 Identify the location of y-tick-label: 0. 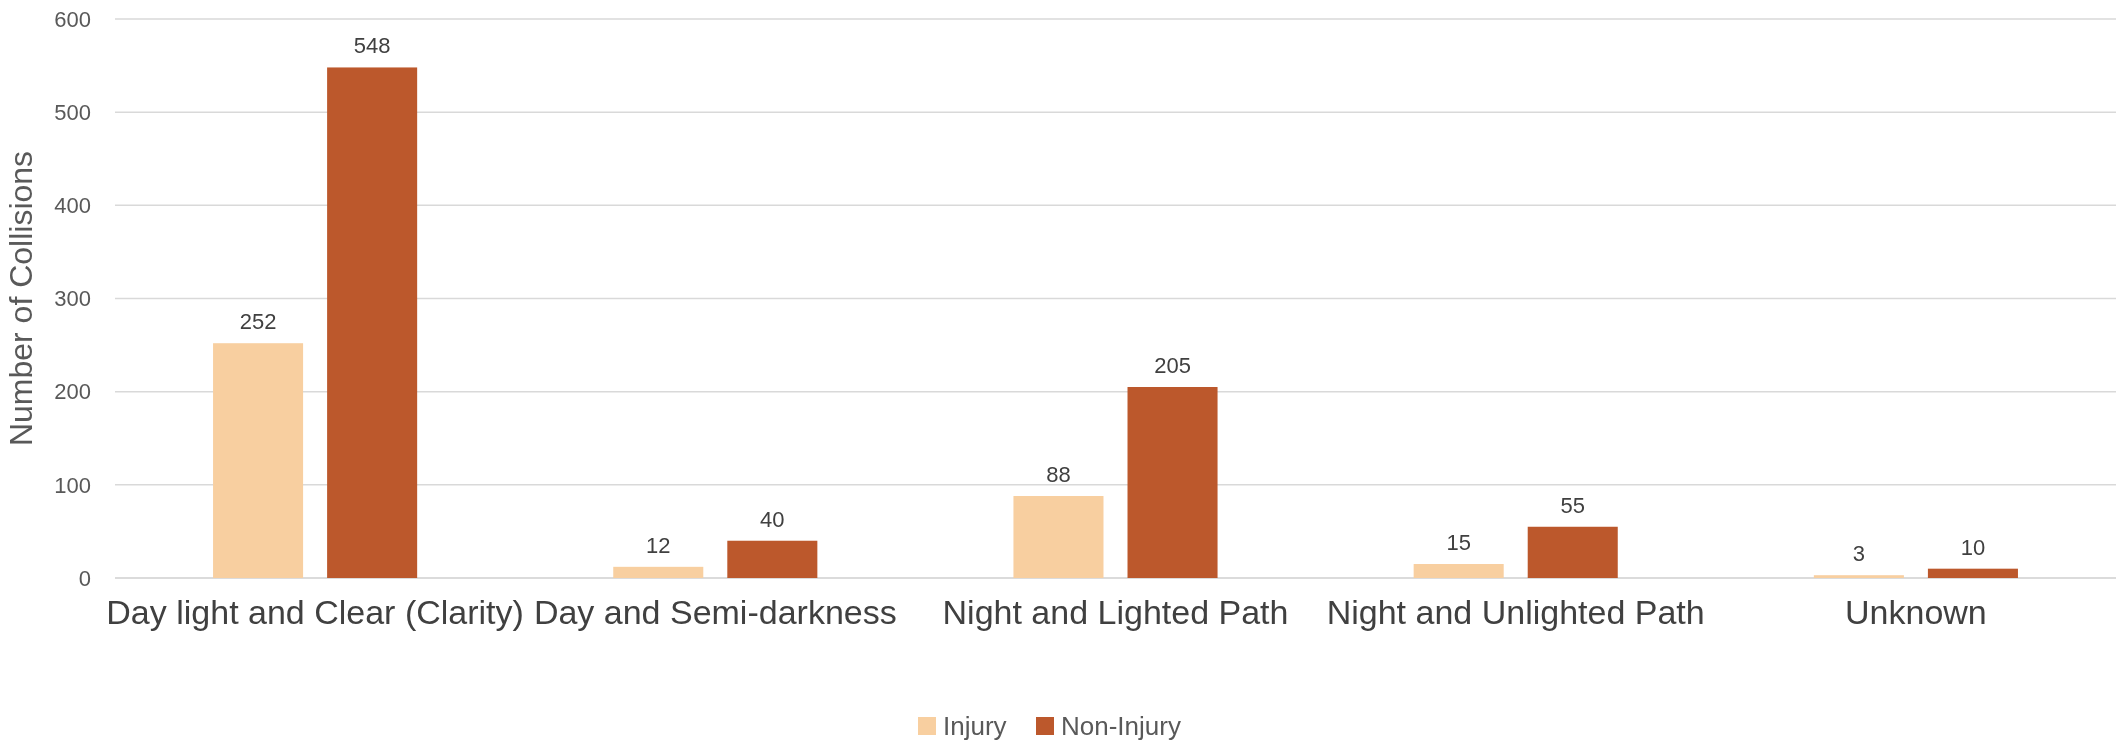
(84, 578).